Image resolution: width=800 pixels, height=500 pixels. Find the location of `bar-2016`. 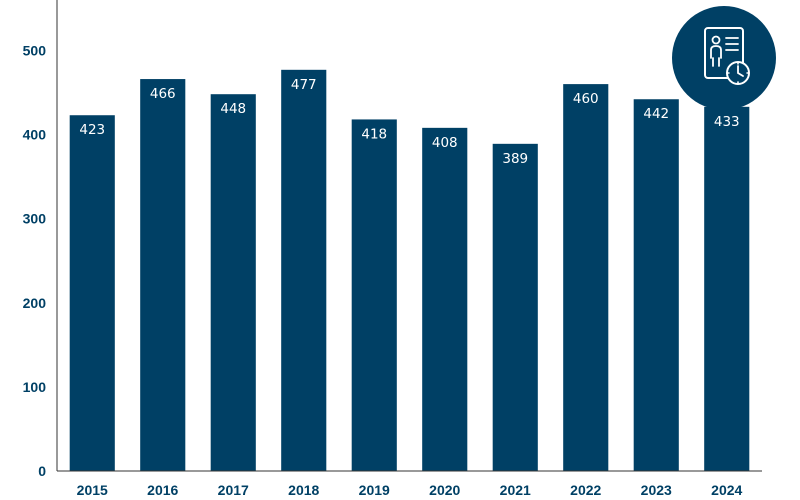

bar-2016 is located at coordinates (163, 275).